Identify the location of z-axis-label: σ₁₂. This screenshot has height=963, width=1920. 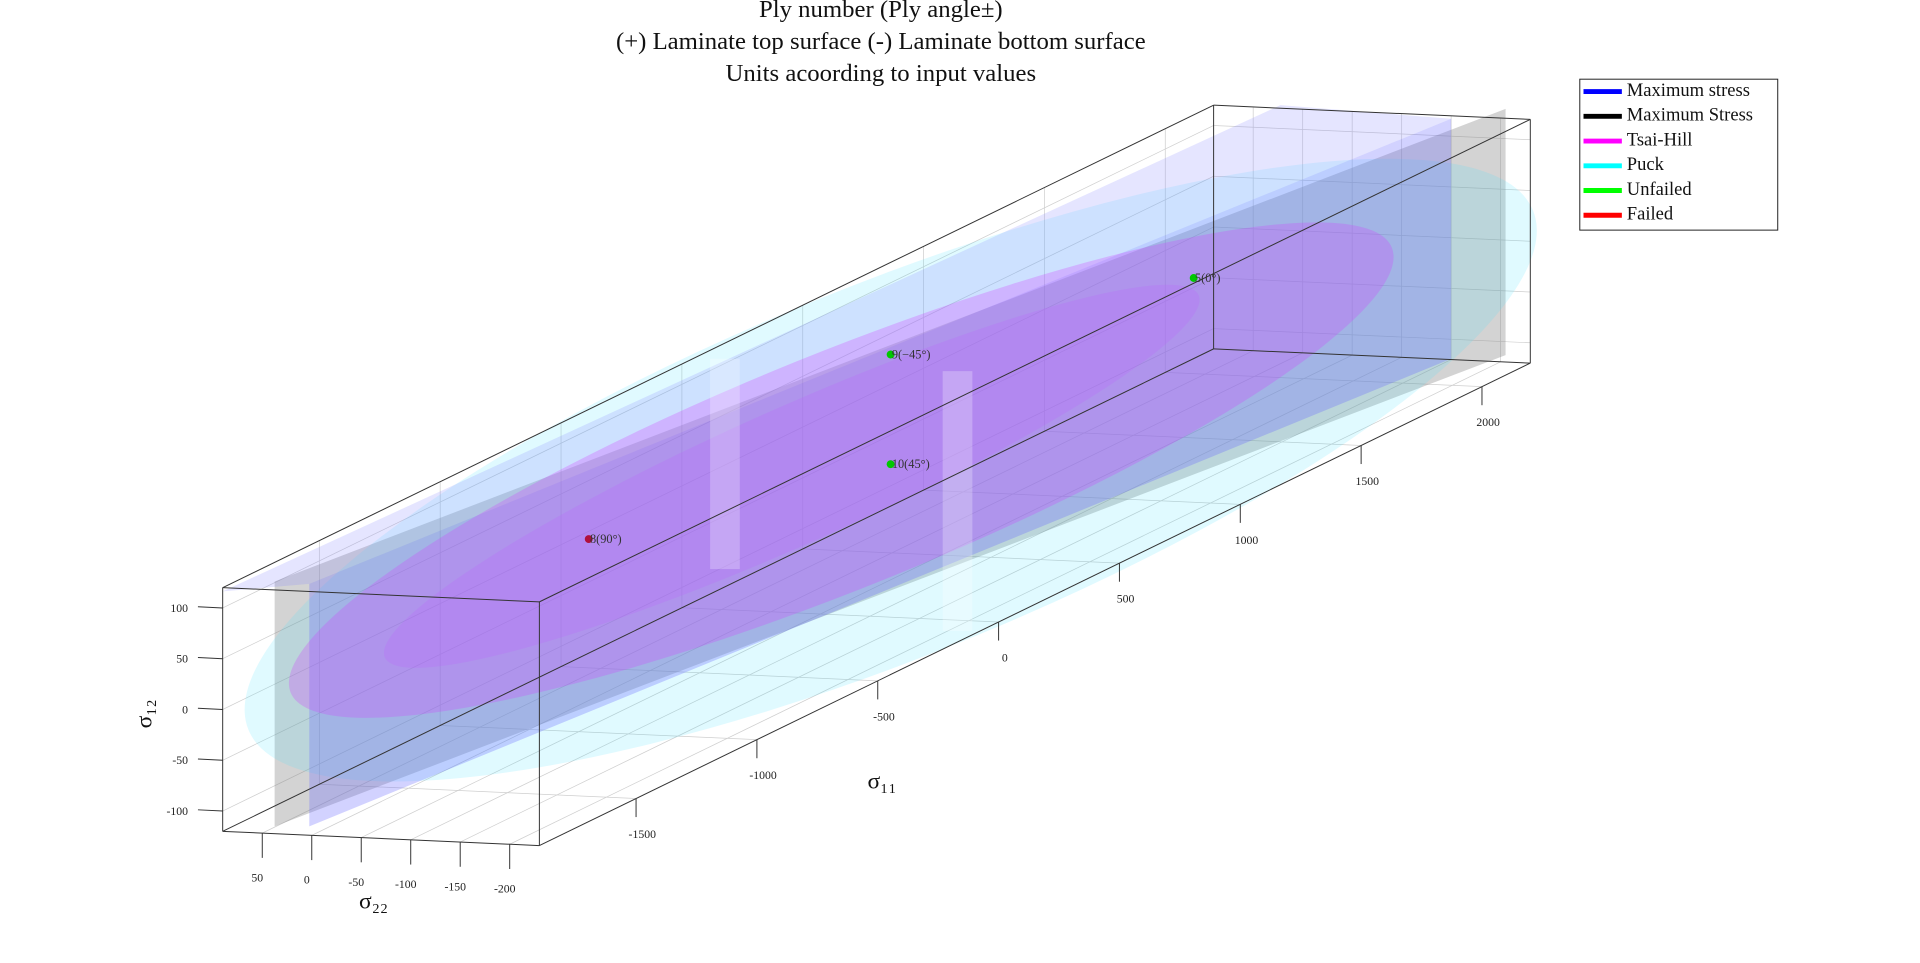
(144, 713).